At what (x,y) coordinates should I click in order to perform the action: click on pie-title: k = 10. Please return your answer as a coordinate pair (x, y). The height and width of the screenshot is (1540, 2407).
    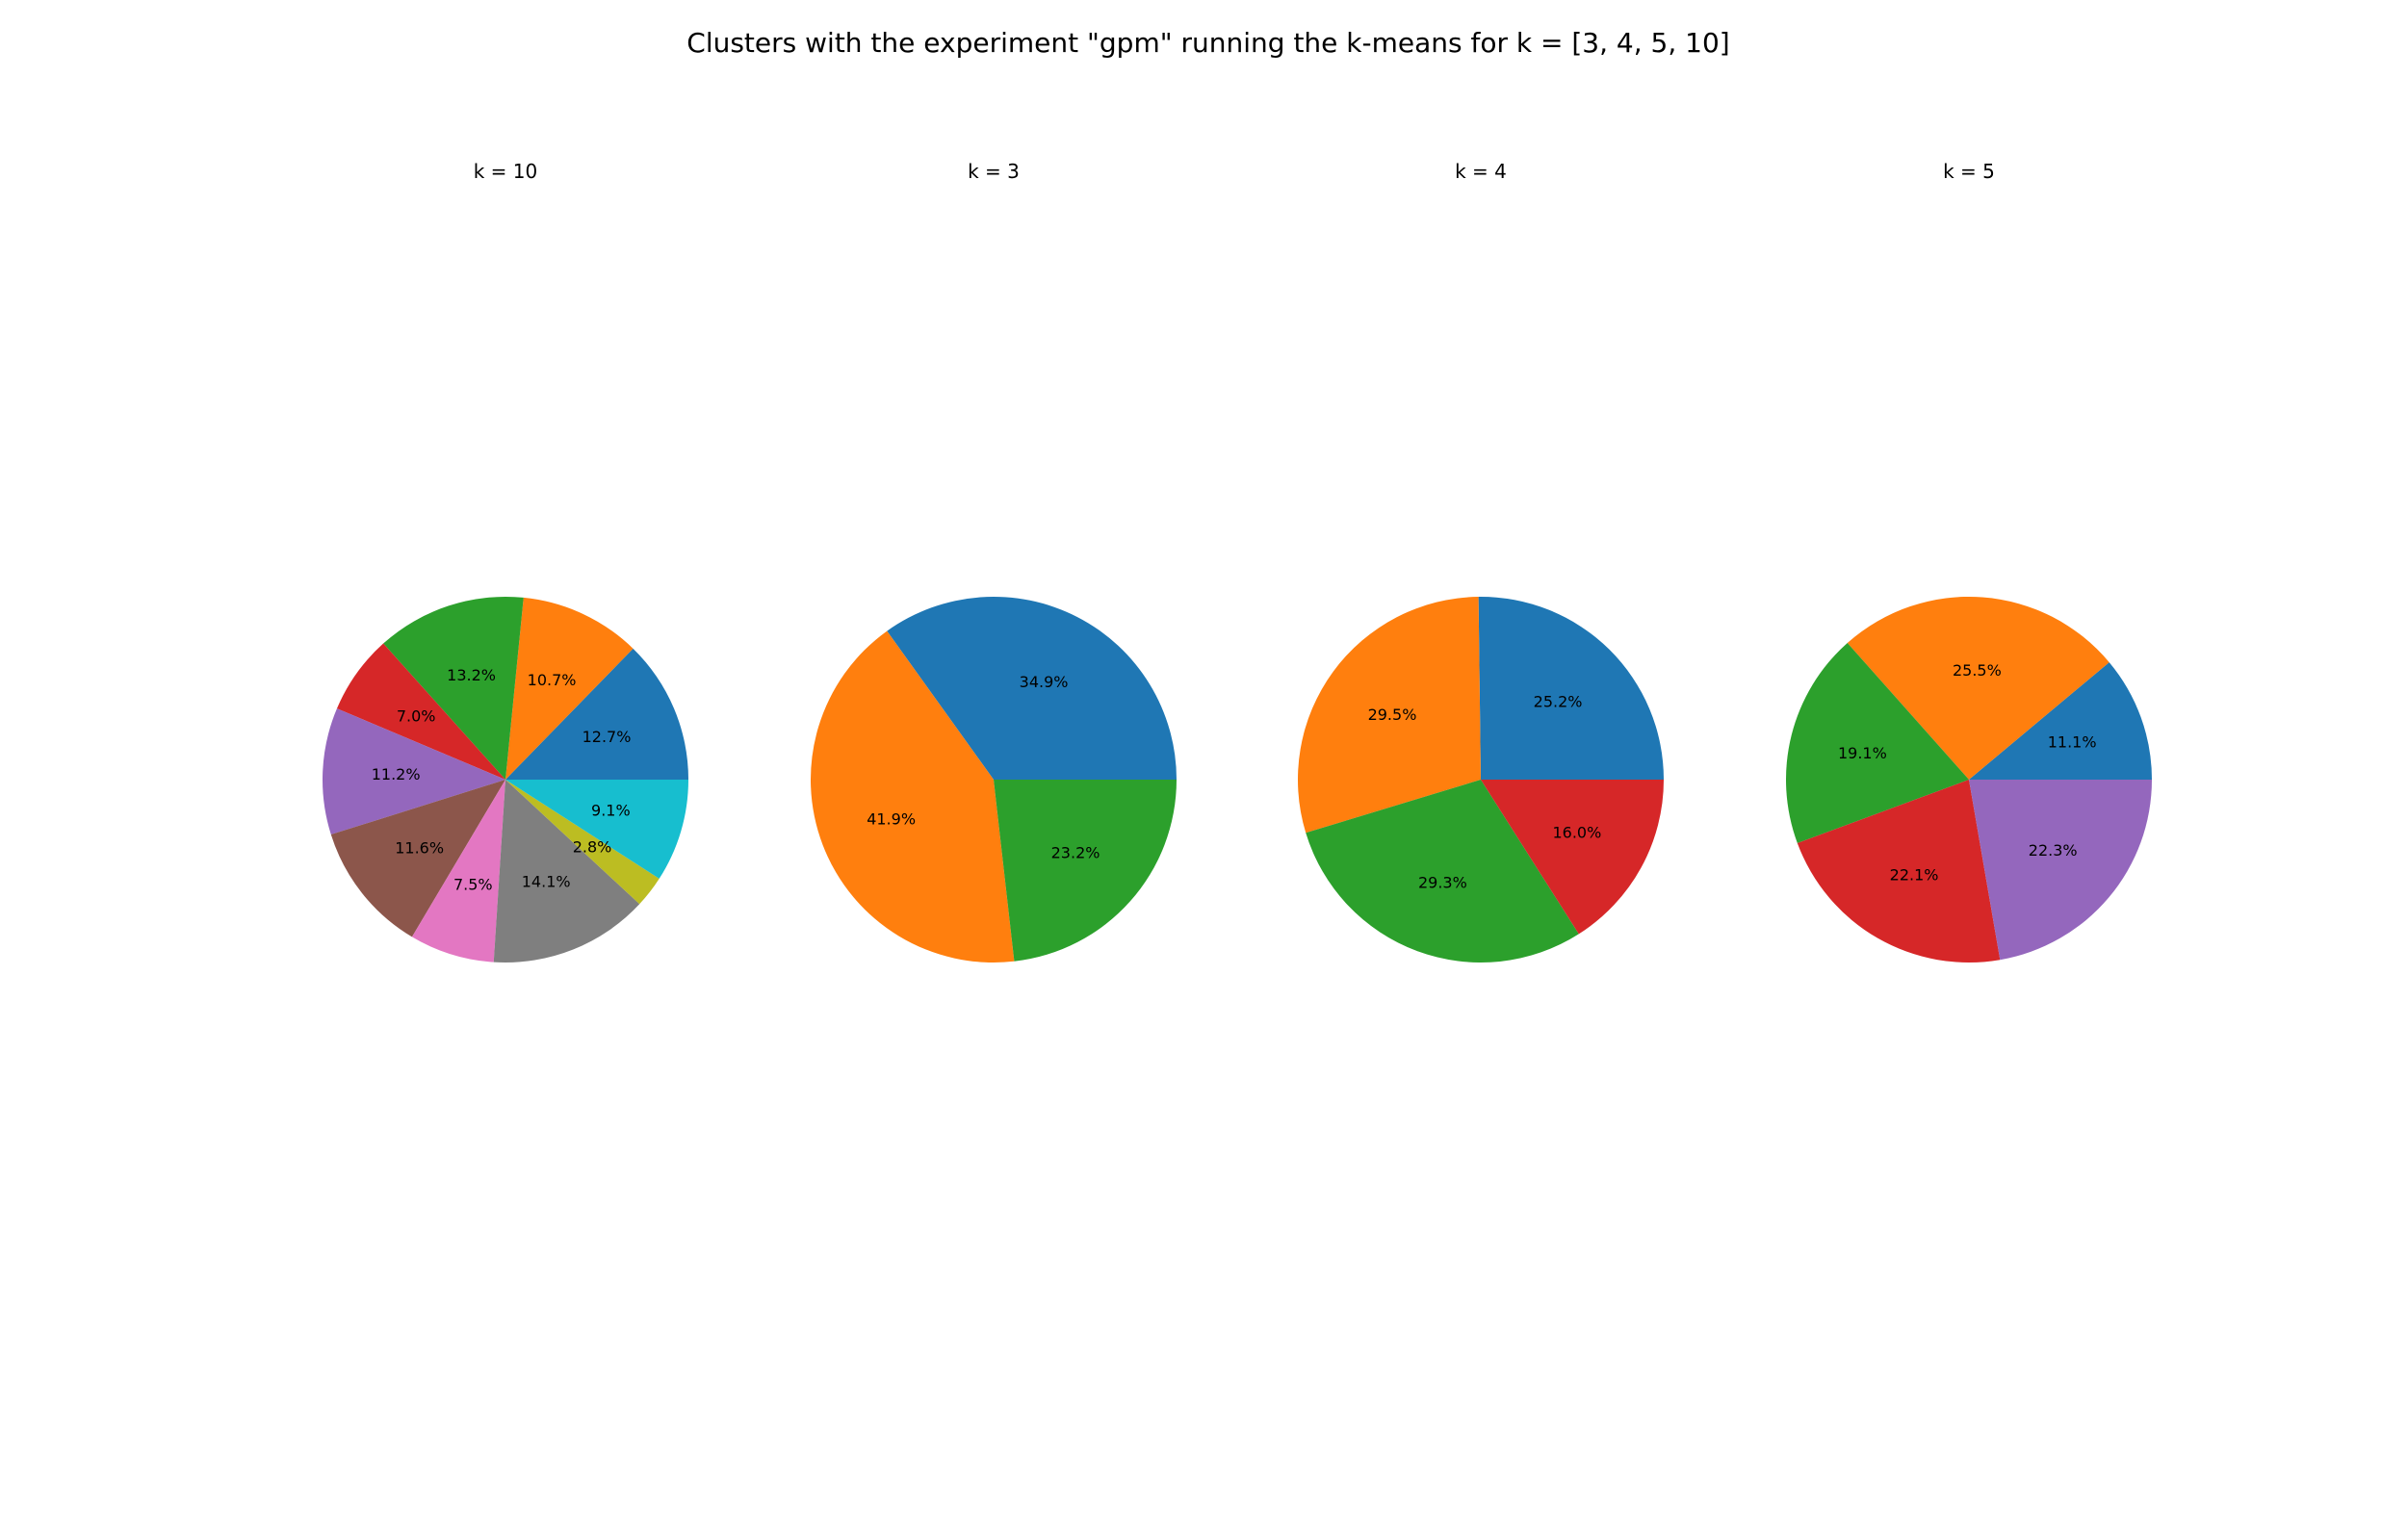
    Looking at the image, I should click on (506, 171).